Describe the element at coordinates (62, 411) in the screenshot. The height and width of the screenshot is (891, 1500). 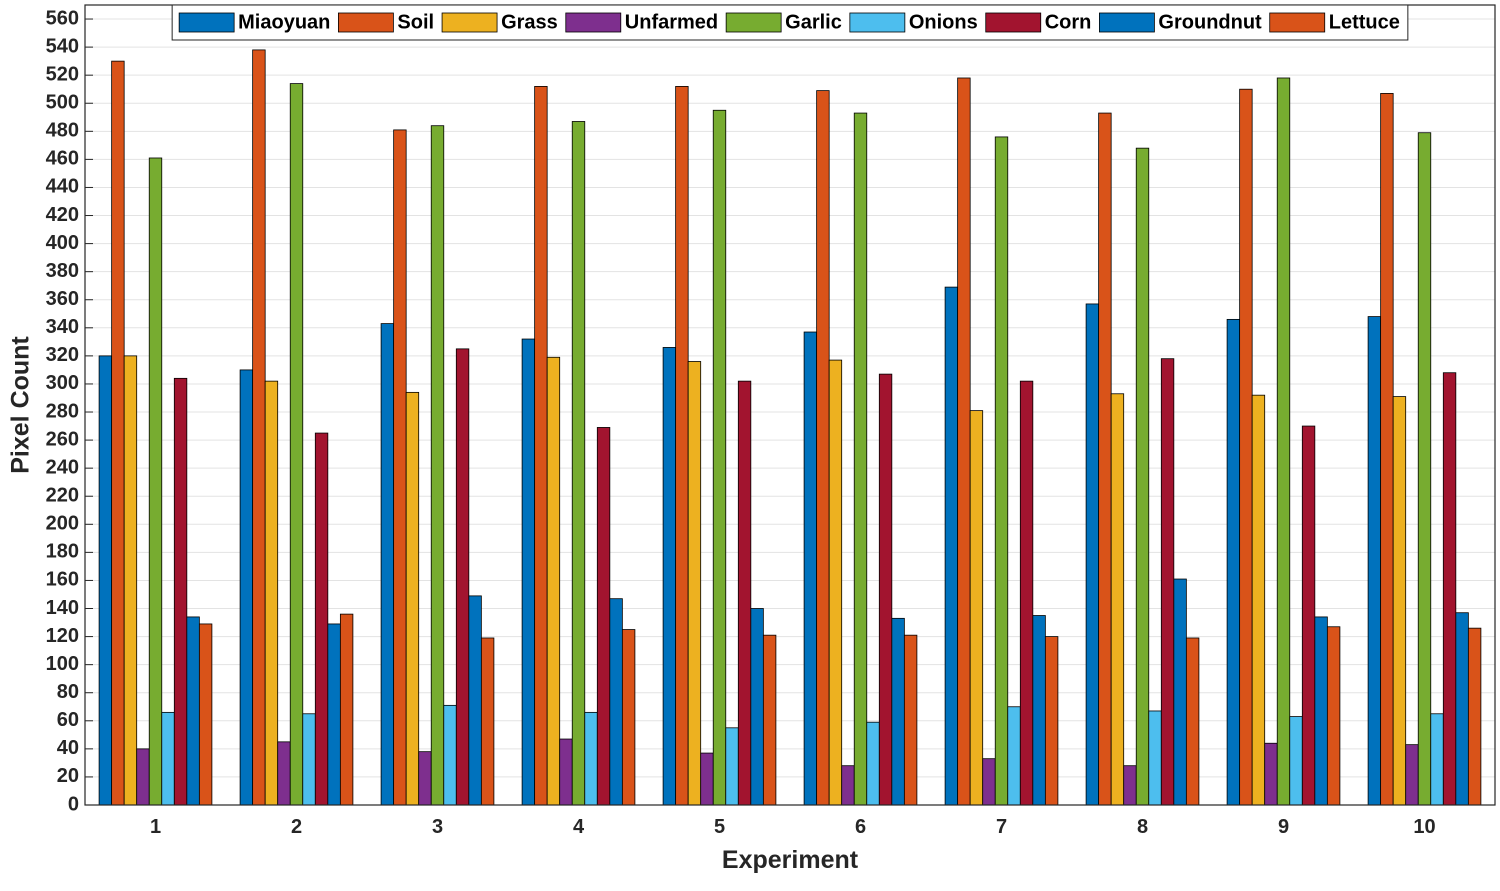
I see `y-tick-label: 280` at that location.